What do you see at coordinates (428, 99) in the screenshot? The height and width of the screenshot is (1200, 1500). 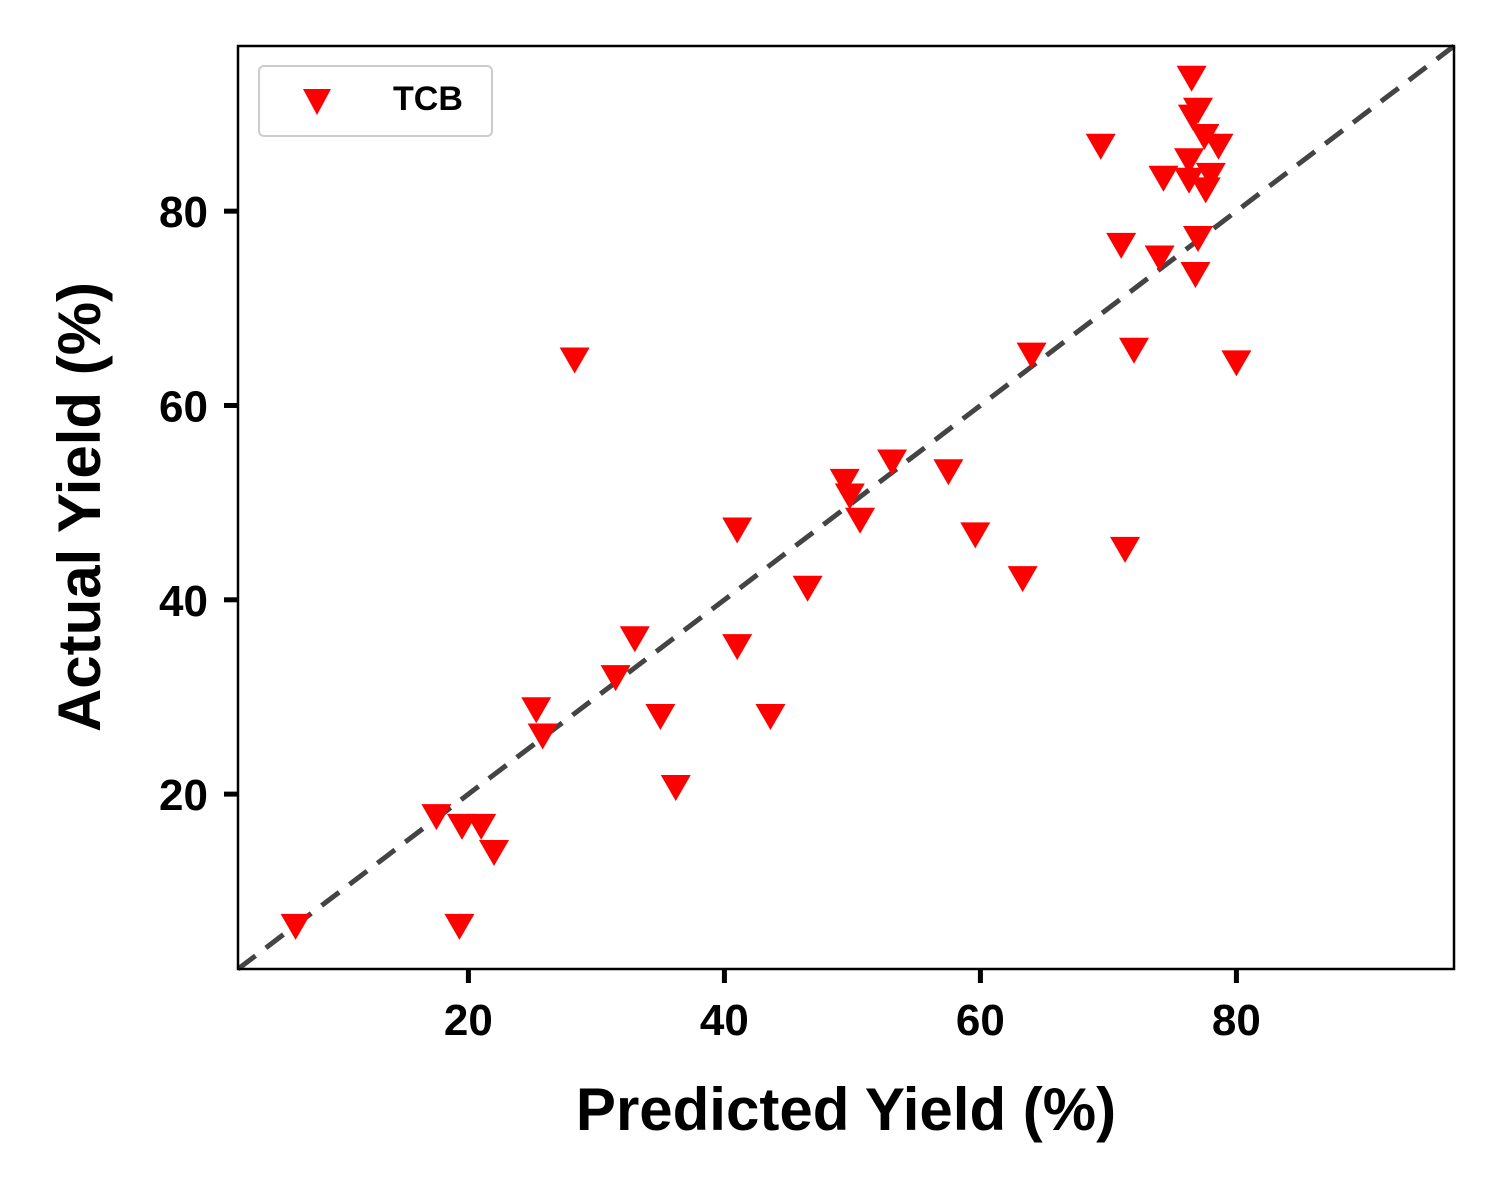 I see `legend-label-tcb: TCB` at bounding box center [428, 99].